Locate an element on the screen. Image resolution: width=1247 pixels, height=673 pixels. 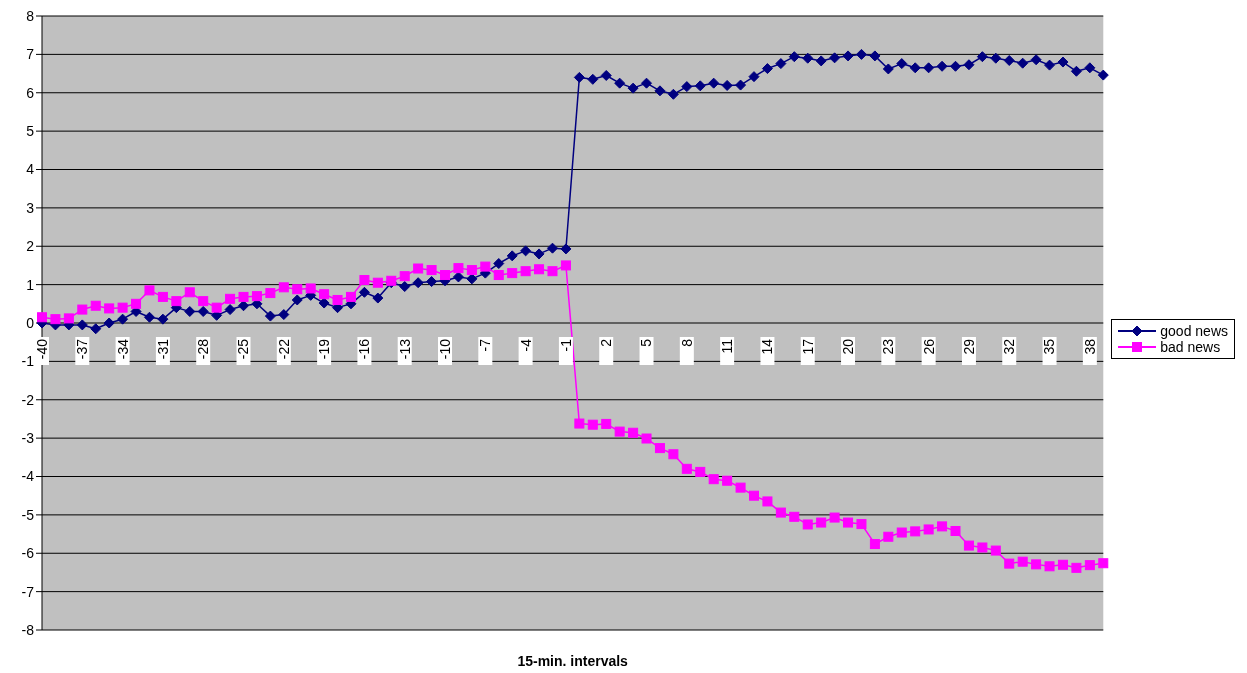
y-tick-label: -8 is located at coordinates (28, 629).